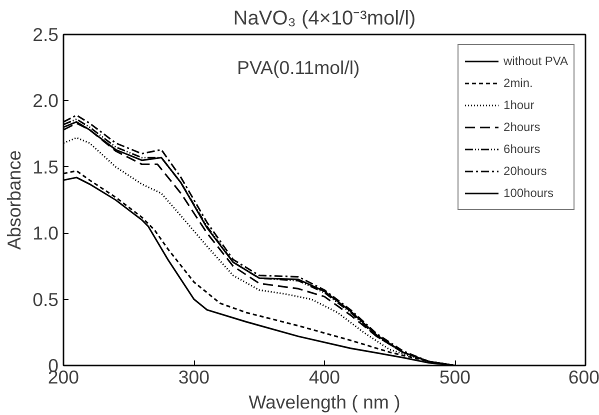  What do you see at coordinates (45, 299) in the screenshot?
I see `y-tick-label: 0.5` at bounding box center [45, 299].